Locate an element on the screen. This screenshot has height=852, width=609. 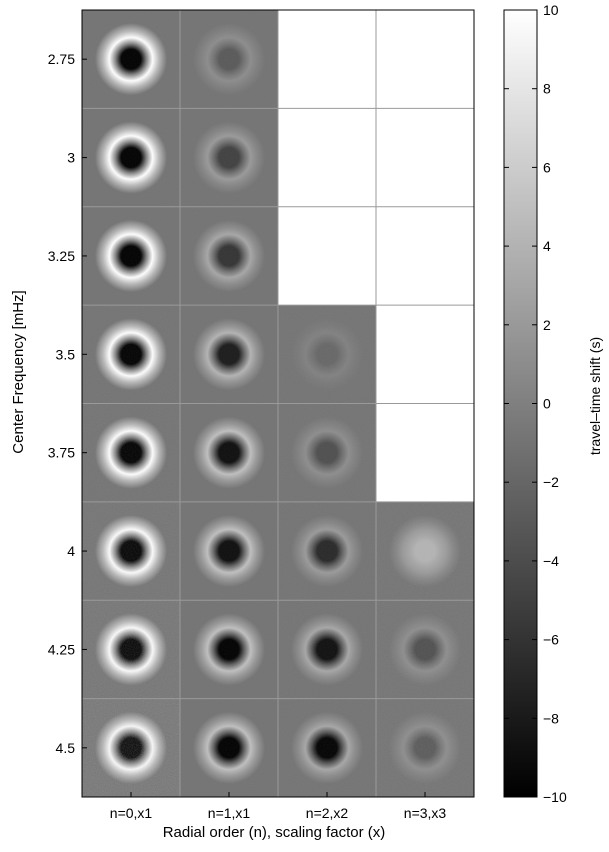
panel-4.25-n=1,x1 is located at coordinates (229, 649).